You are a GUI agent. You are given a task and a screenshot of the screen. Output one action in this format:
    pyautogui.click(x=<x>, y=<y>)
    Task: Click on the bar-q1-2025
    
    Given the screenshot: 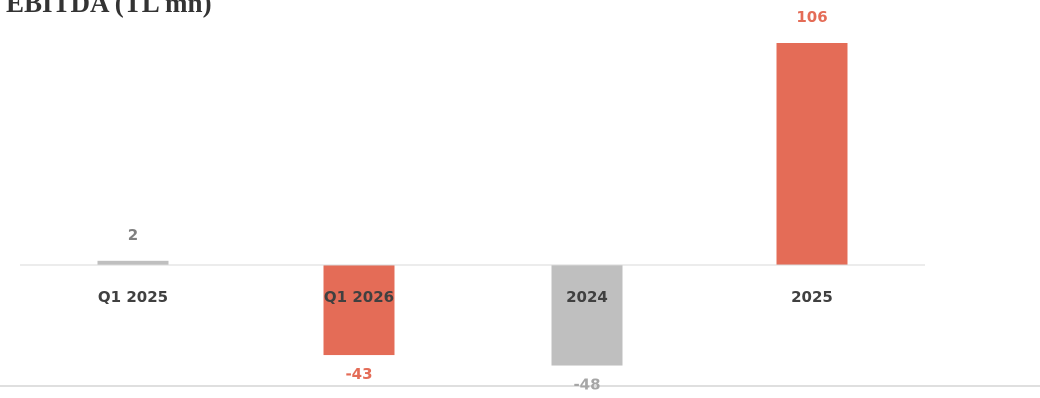 What is the action you would take?
    pyautogui.click(x=133, y=262)
    